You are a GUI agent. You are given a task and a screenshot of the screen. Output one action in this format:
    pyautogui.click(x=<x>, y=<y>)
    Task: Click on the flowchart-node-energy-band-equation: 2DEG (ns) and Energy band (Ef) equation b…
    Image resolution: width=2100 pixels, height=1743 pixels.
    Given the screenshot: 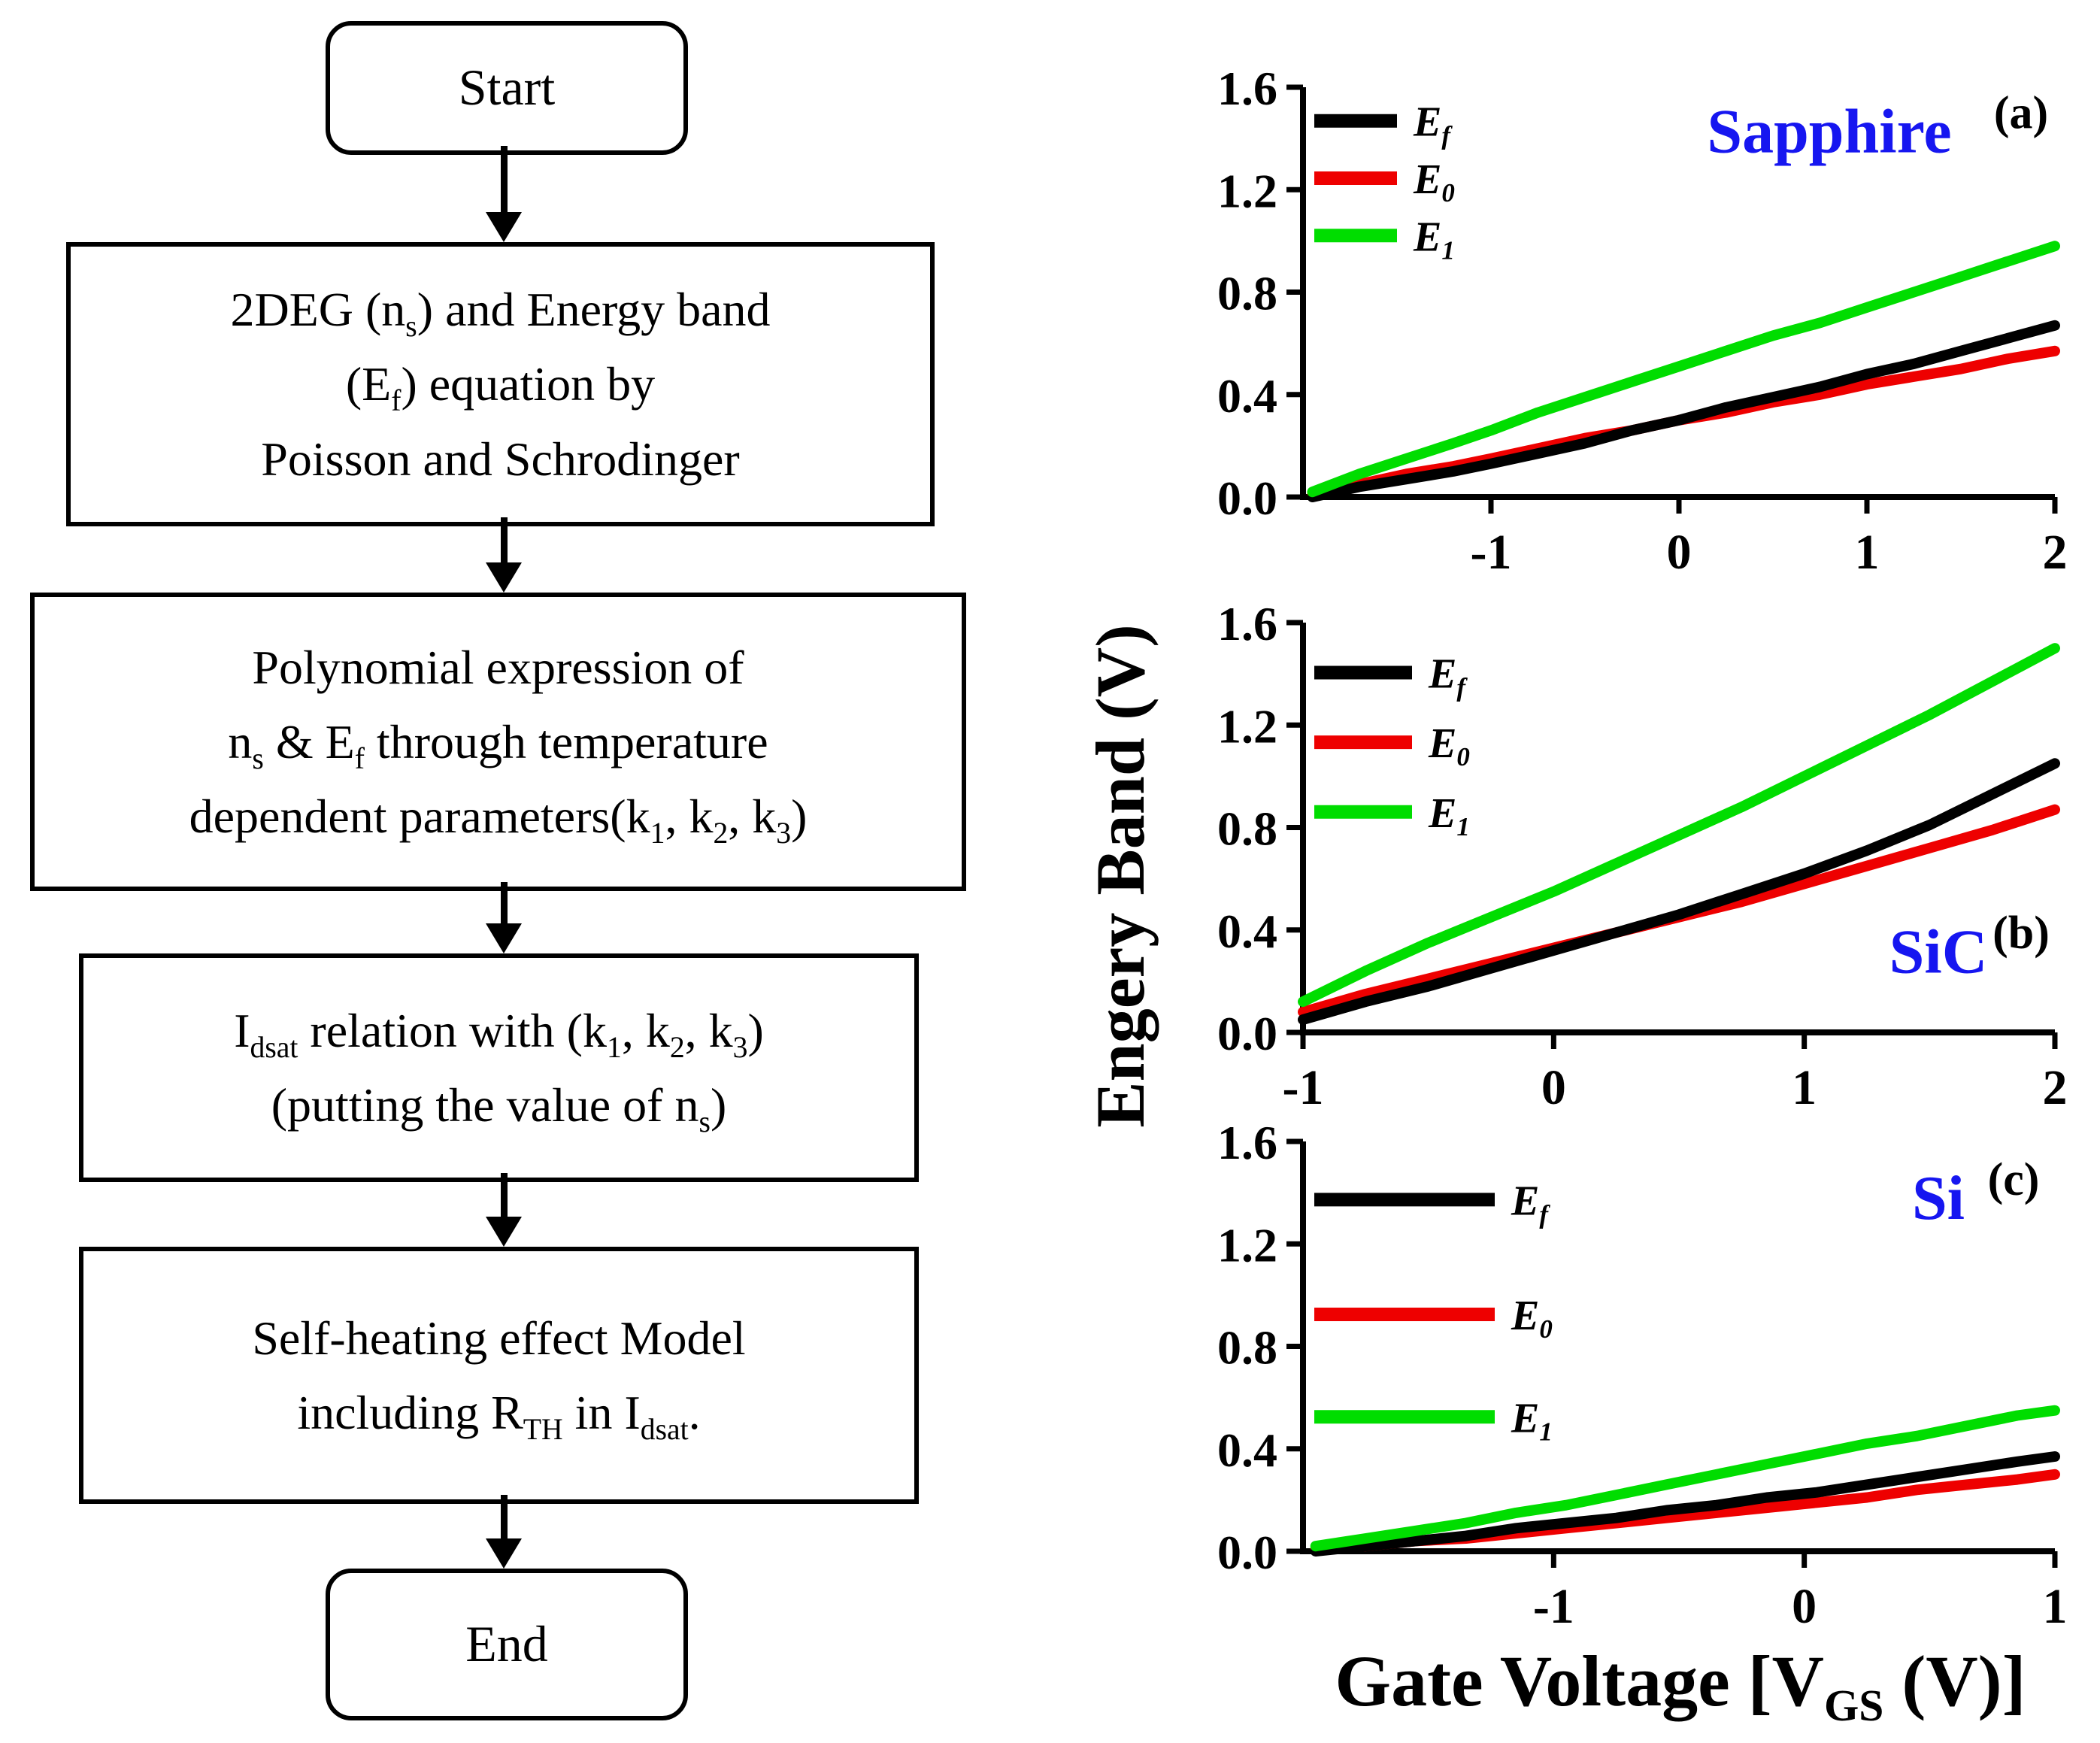 What is the action you would take?
    pyautogui.click(x=501, y=384)
    